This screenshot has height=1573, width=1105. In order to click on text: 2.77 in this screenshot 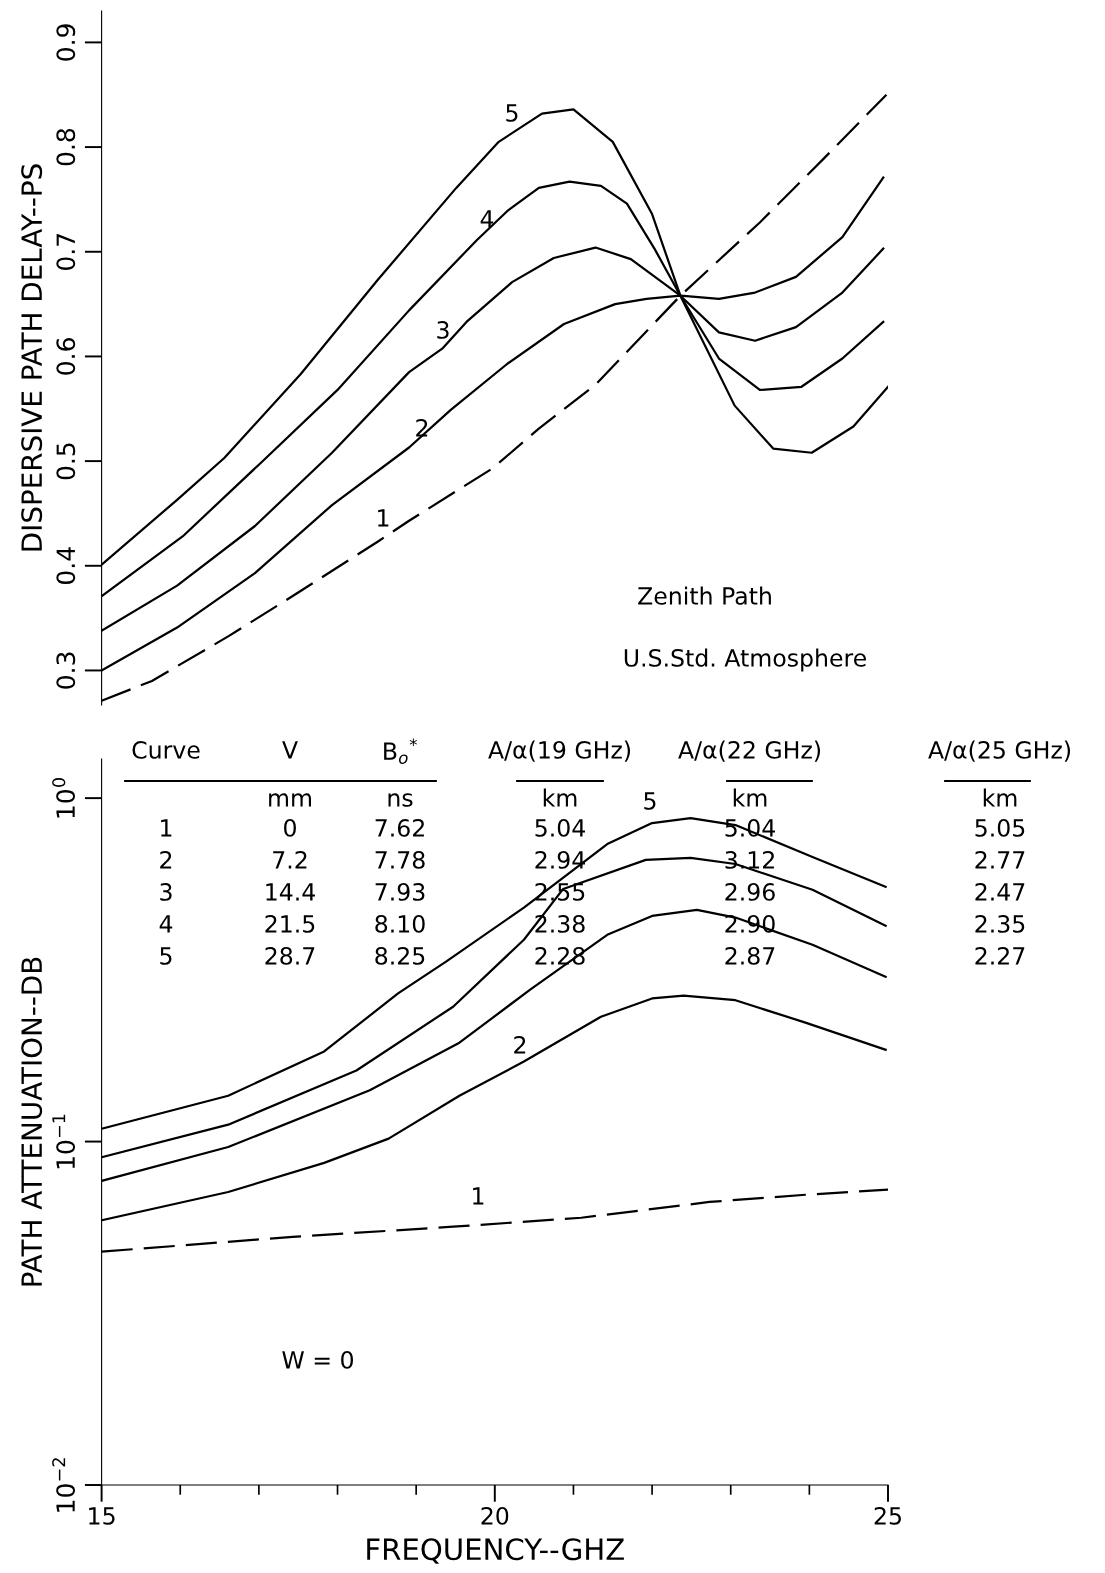, I will do `click(1000, 859)`.